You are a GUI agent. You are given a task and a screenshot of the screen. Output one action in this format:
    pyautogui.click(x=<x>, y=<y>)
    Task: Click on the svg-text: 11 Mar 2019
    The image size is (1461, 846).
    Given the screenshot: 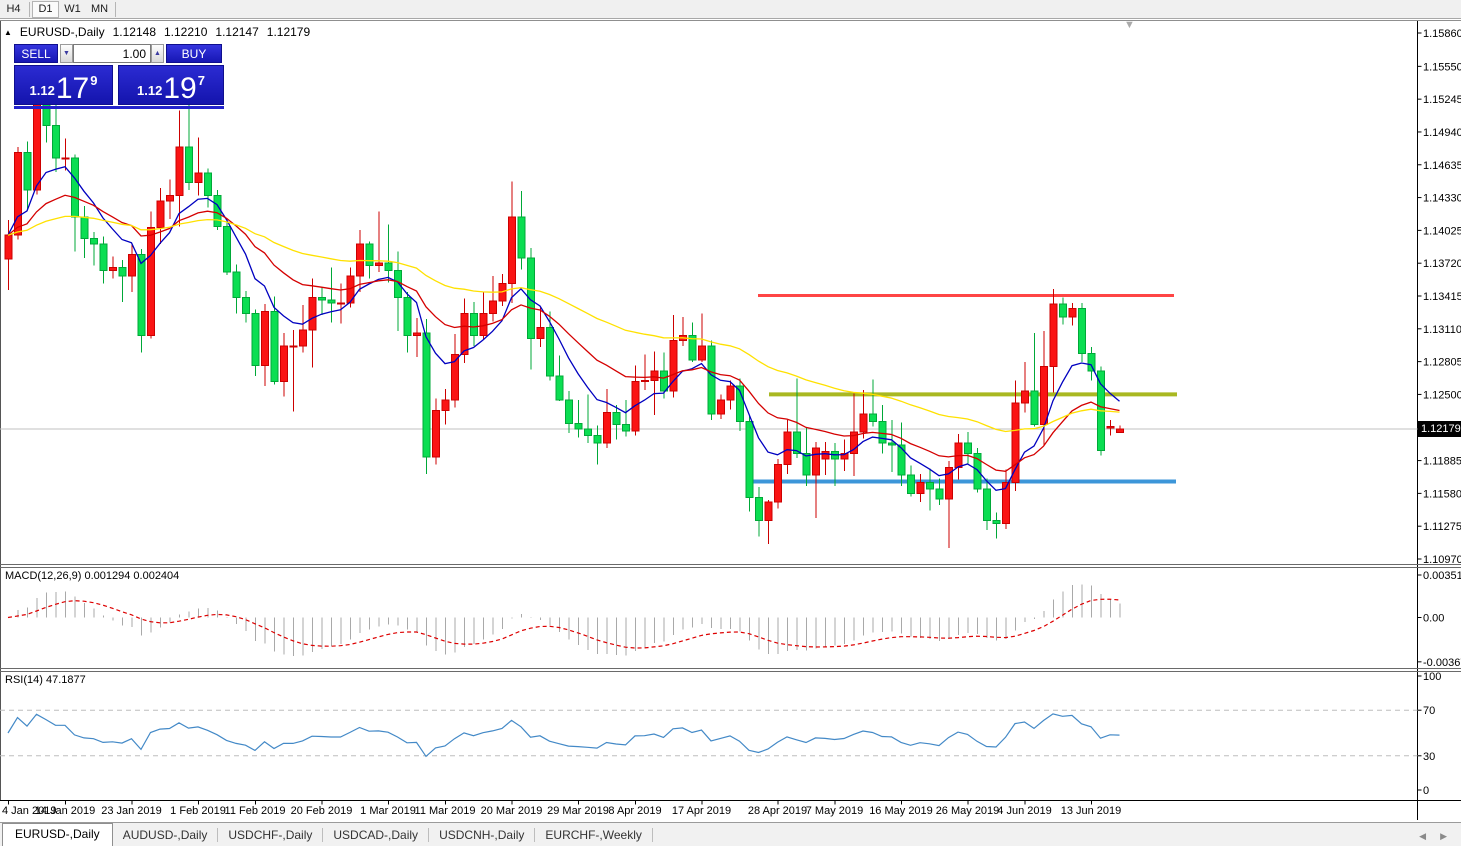 What is the action you would take?
    pyautogui.click(x=445, y=811)
    